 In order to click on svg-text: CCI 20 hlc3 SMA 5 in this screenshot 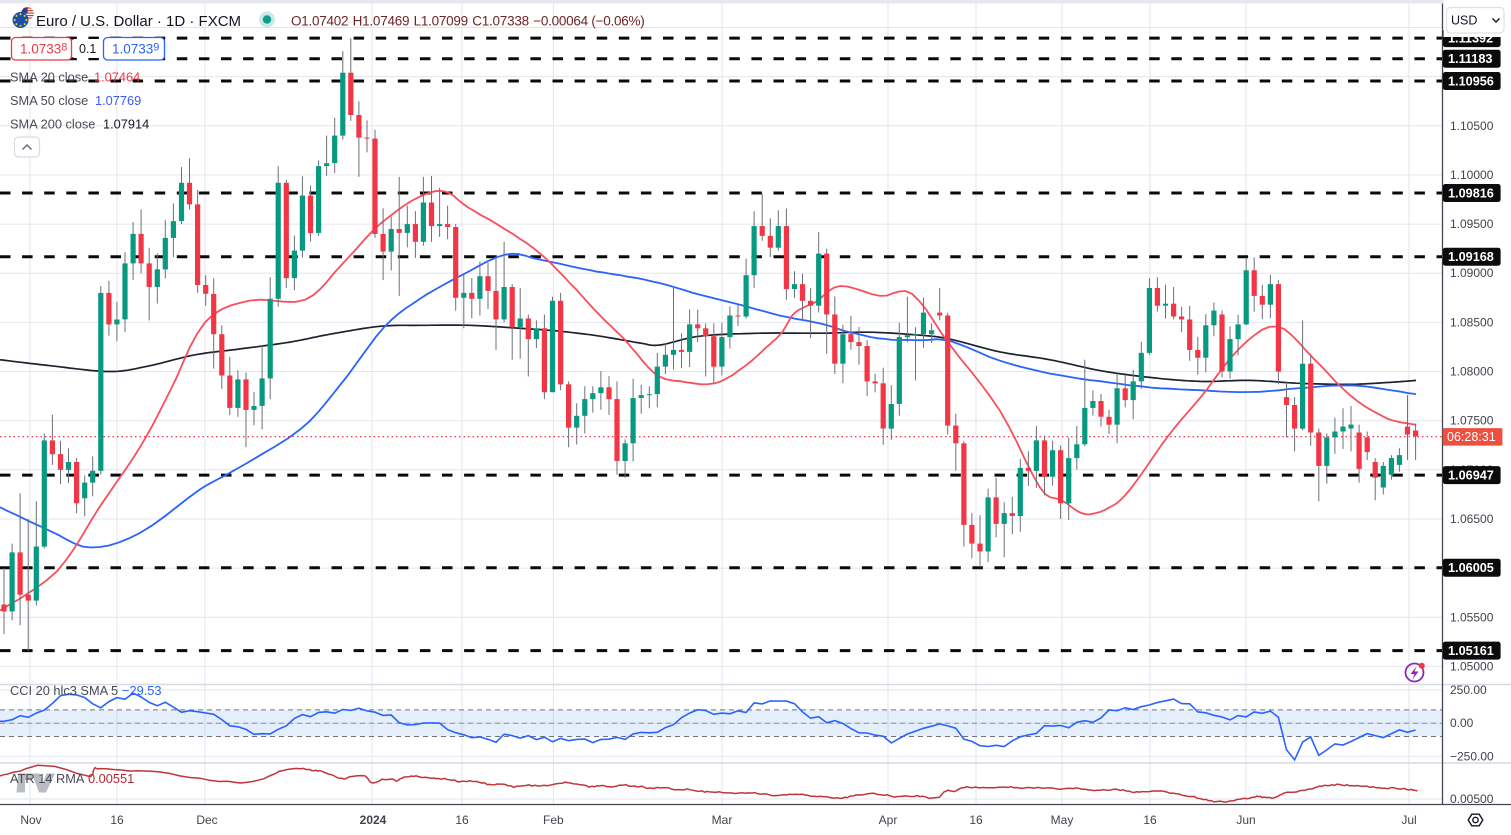, I will do `click(64, 690)`.